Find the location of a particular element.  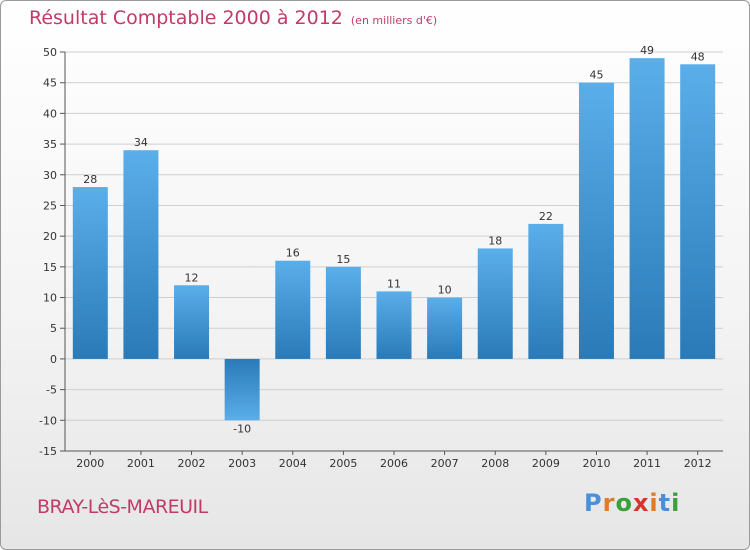

logo-letter: t is located at coordinates (665, 503).